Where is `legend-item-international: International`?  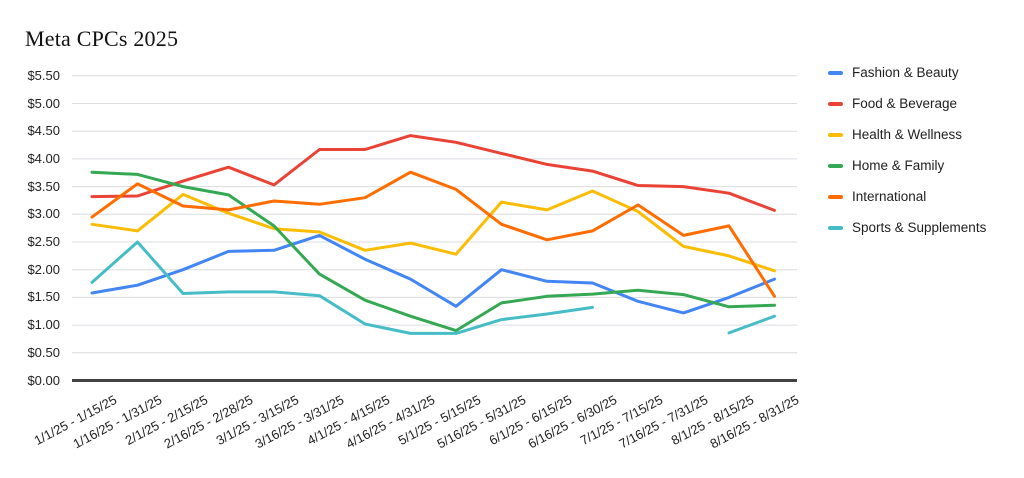 legend-item-international: International is located at coordinates (907, 196).